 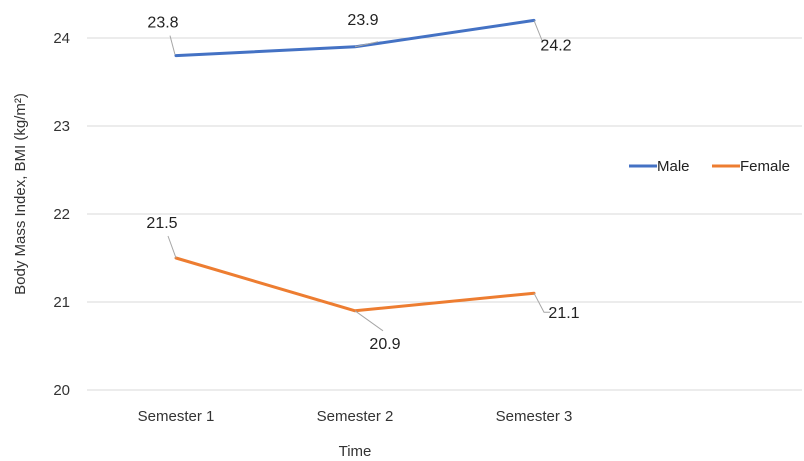 What do you see at coordinates (176, 416) in the screenshot?
I see `x-tick-label: Semester 1` at bounding box center [176, 416].